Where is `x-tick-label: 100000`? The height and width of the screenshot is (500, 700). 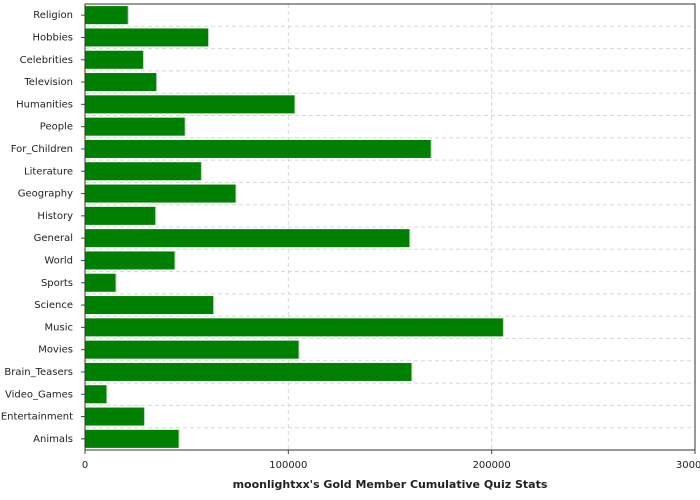
x-tick-label: 100000 is located at coordinates (288, 465).